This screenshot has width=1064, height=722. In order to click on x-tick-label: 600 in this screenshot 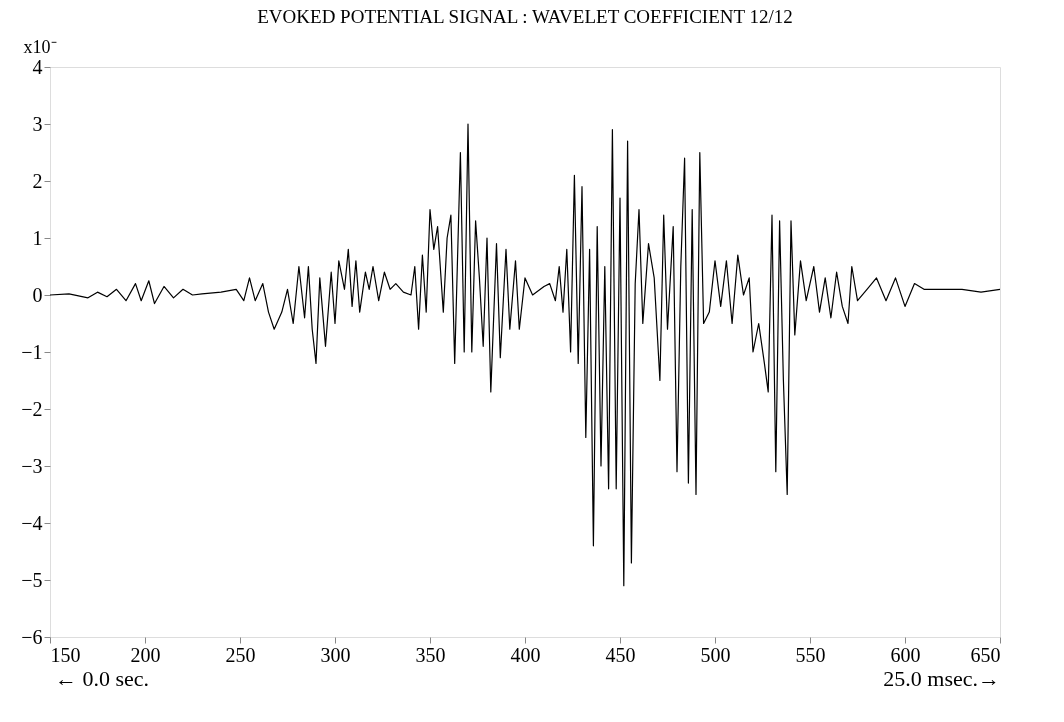, I will do `click(905, 654)`.